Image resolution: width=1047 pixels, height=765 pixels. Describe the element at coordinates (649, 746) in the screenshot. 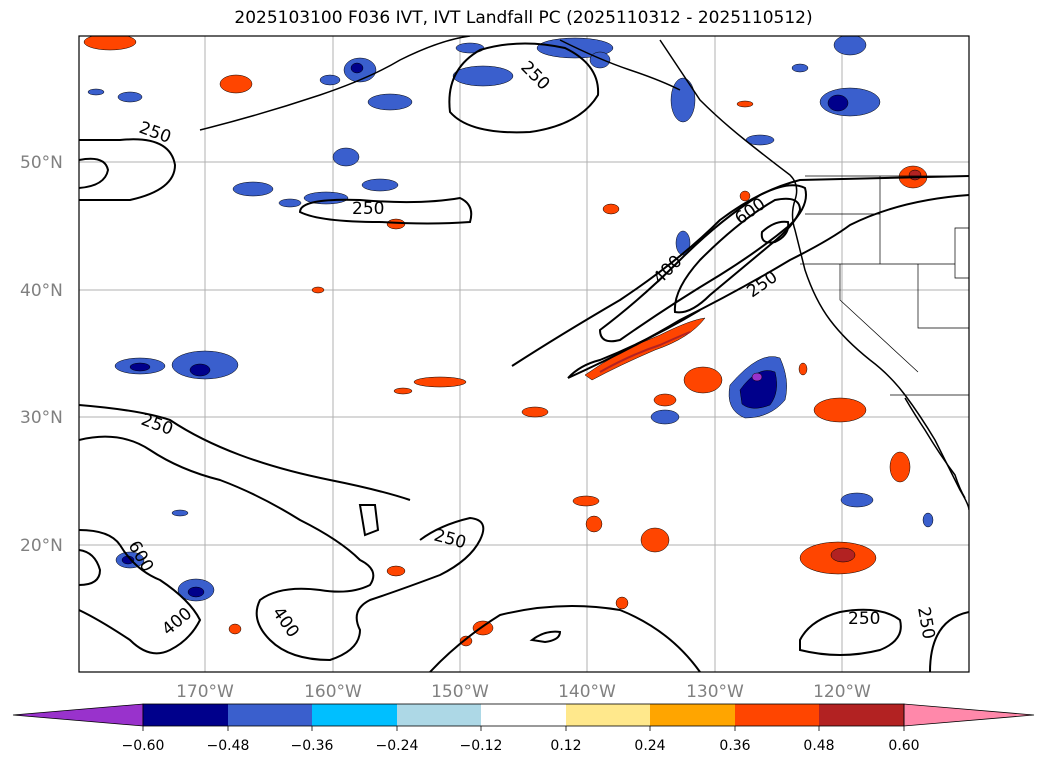

I see `colorbar-tick-label: 0.24` at that location.